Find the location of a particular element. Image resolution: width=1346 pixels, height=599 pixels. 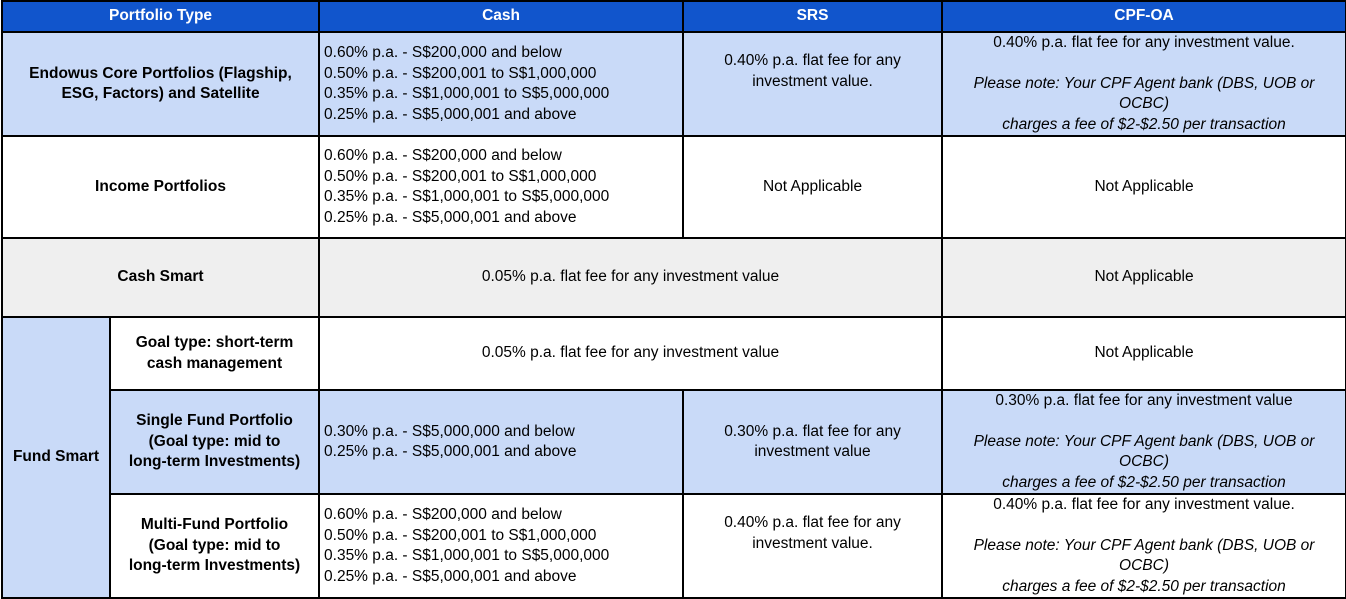

multi-srs-line-2: investment value. is located at coordinates (812, 543).